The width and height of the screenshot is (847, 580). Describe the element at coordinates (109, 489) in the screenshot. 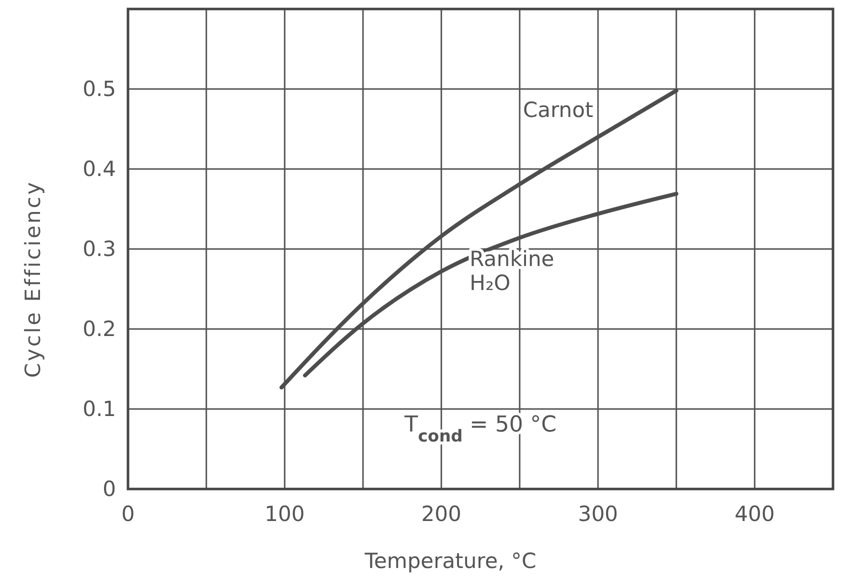

I see `y-tick-label: 0` at that location.